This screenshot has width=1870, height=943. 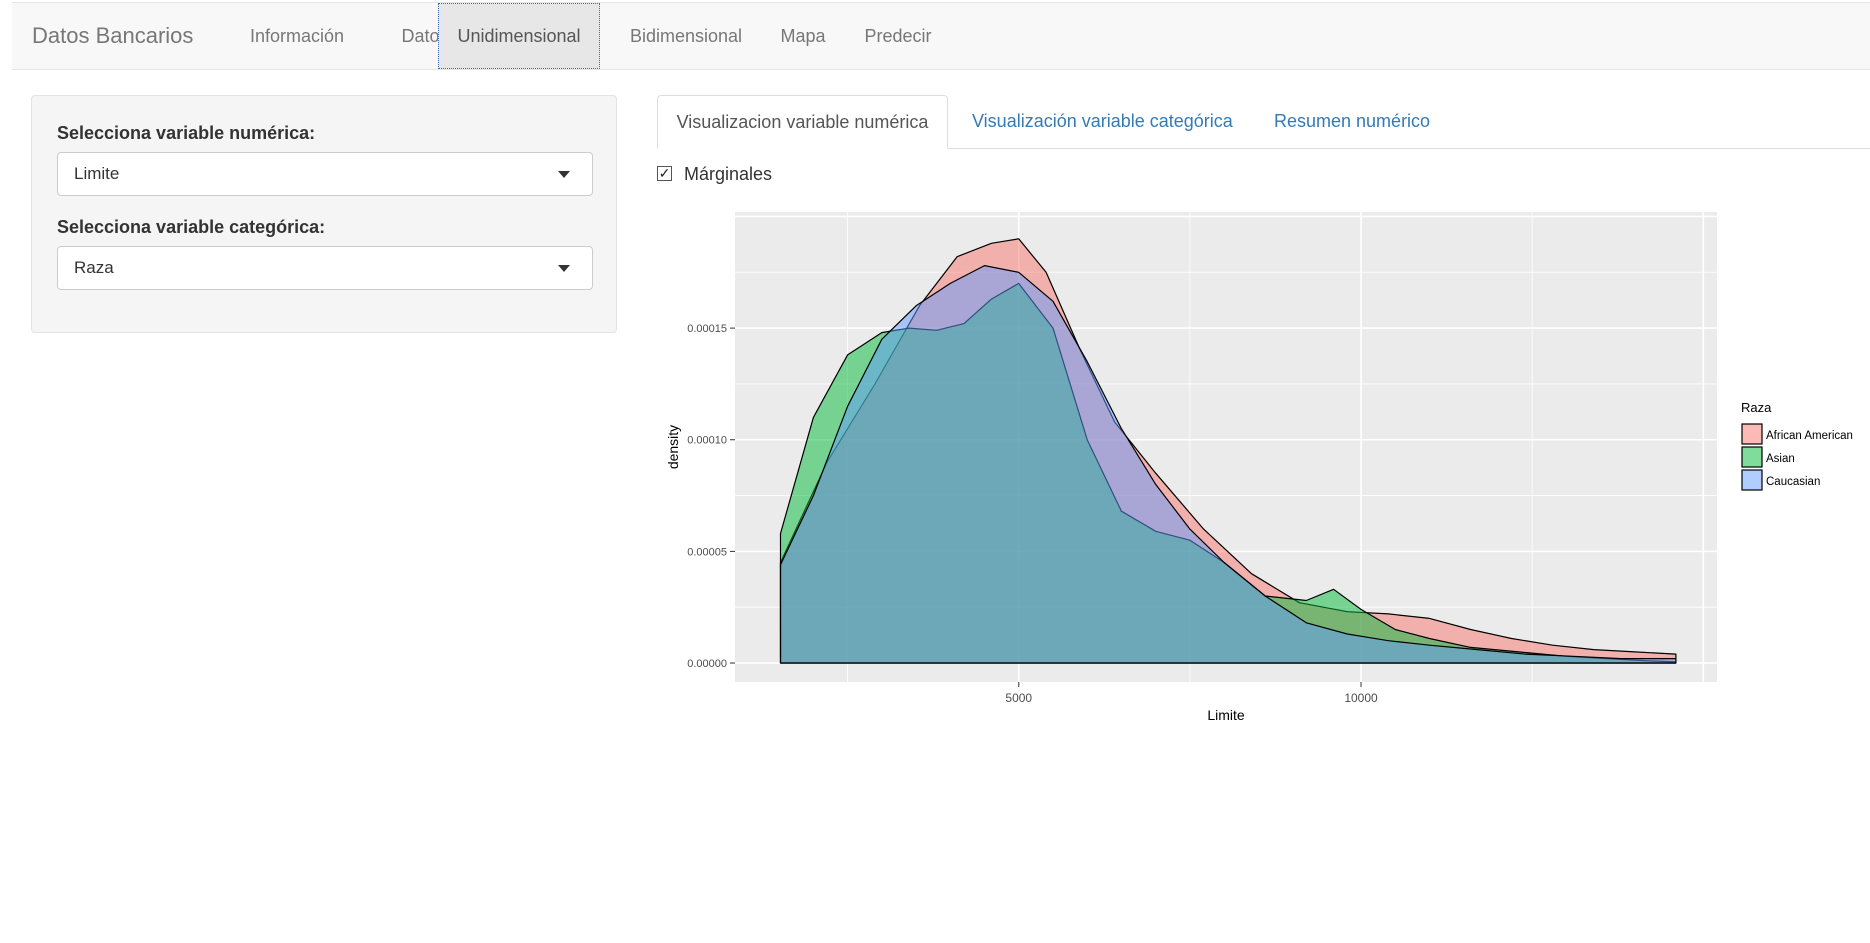 I want to click on nav-item-mapa: Mapa, so click(x=803, y=36).